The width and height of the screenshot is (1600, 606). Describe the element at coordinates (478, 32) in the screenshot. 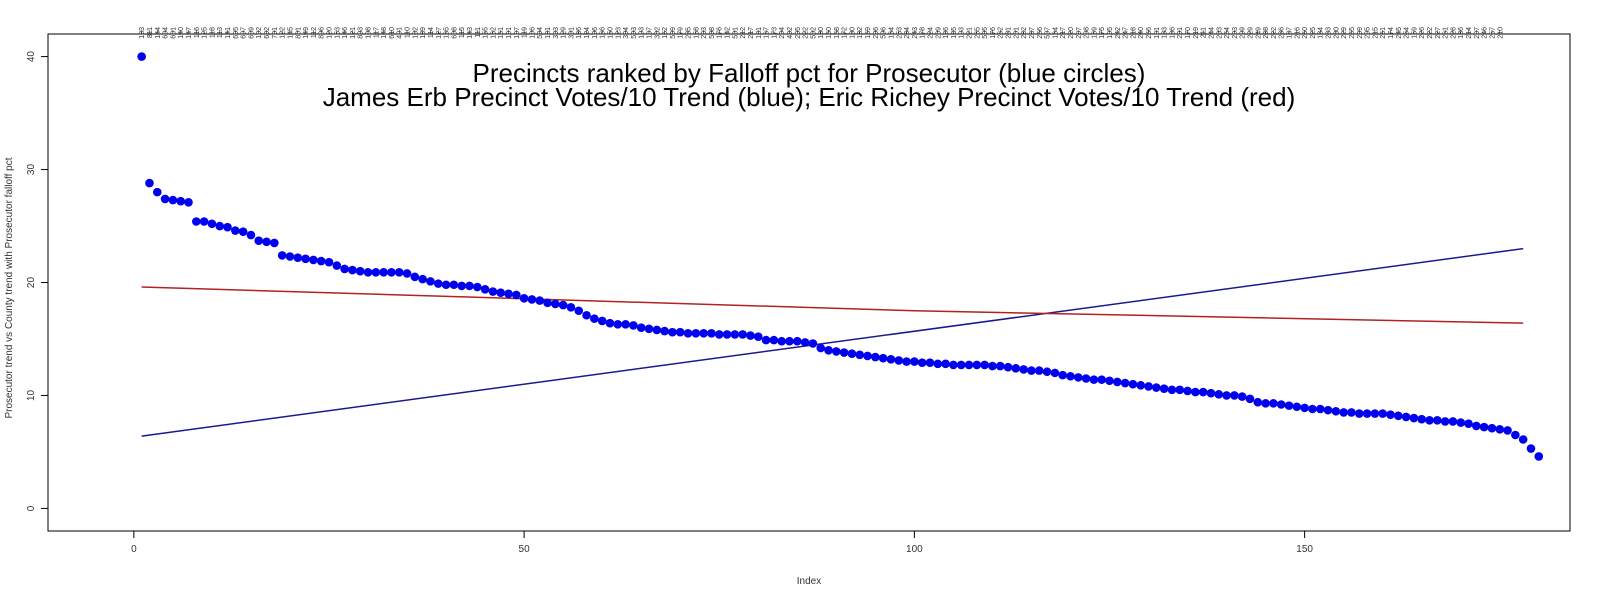

I see `top-tick-label: 111` at that location.